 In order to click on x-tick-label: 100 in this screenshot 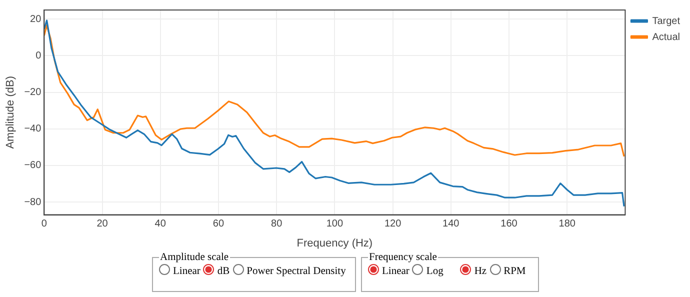, I will do `click(335, 224)`.